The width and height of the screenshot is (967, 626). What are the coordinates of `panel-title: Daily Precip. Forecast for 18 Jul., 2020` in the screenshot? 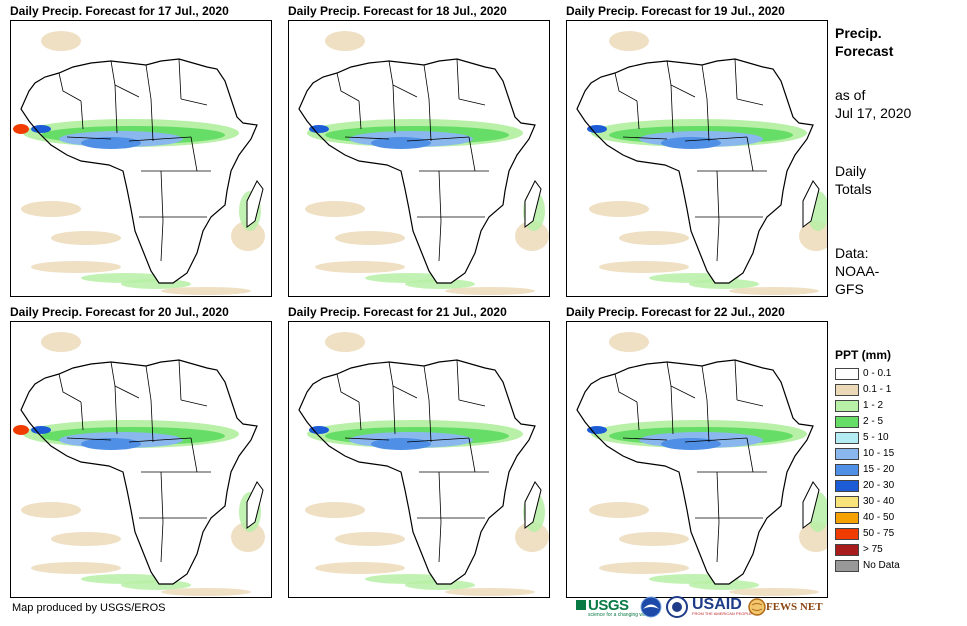 It's located at (397, 11).